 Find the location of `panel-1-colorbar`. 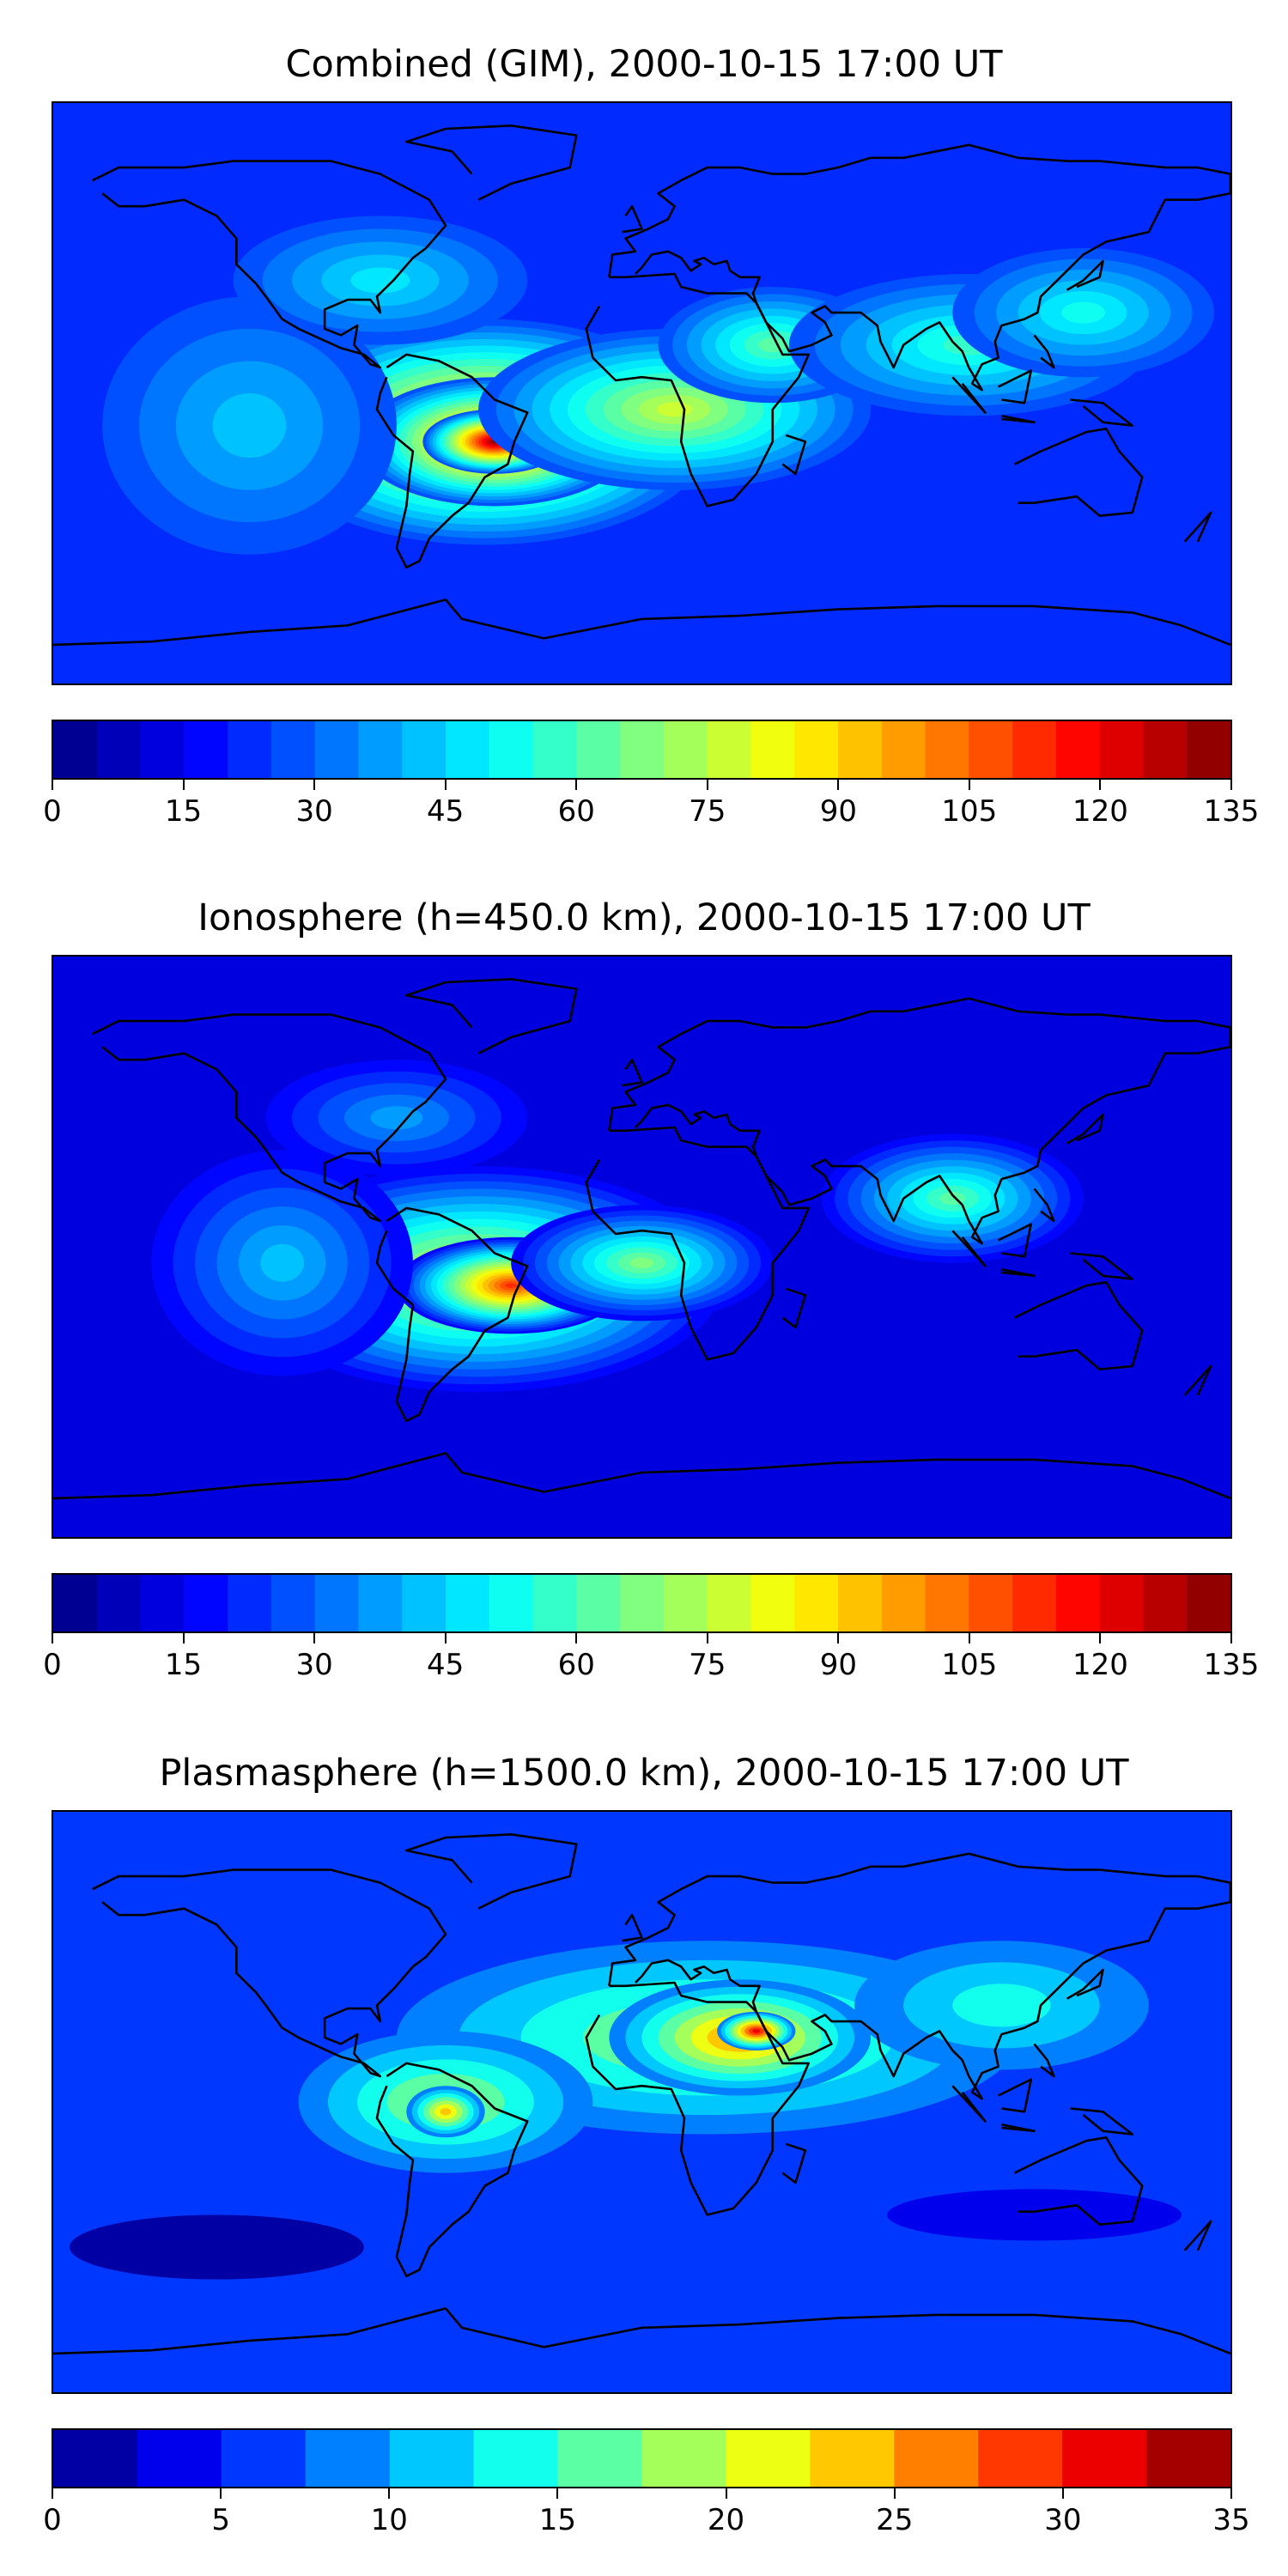

panel-1-colorbar is located at coordinates (642, 750).